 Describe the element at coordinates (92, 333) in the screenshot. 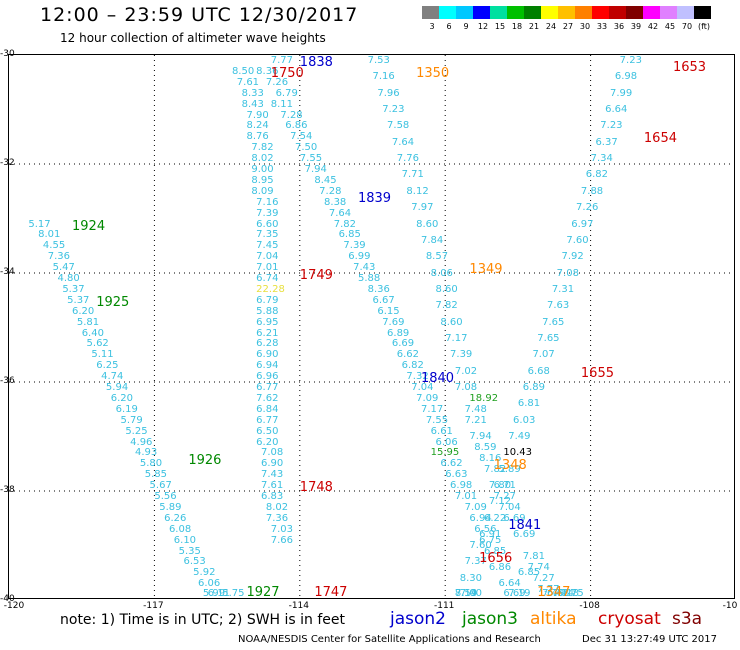

I see `wave-height-value: 6.40` at that location.